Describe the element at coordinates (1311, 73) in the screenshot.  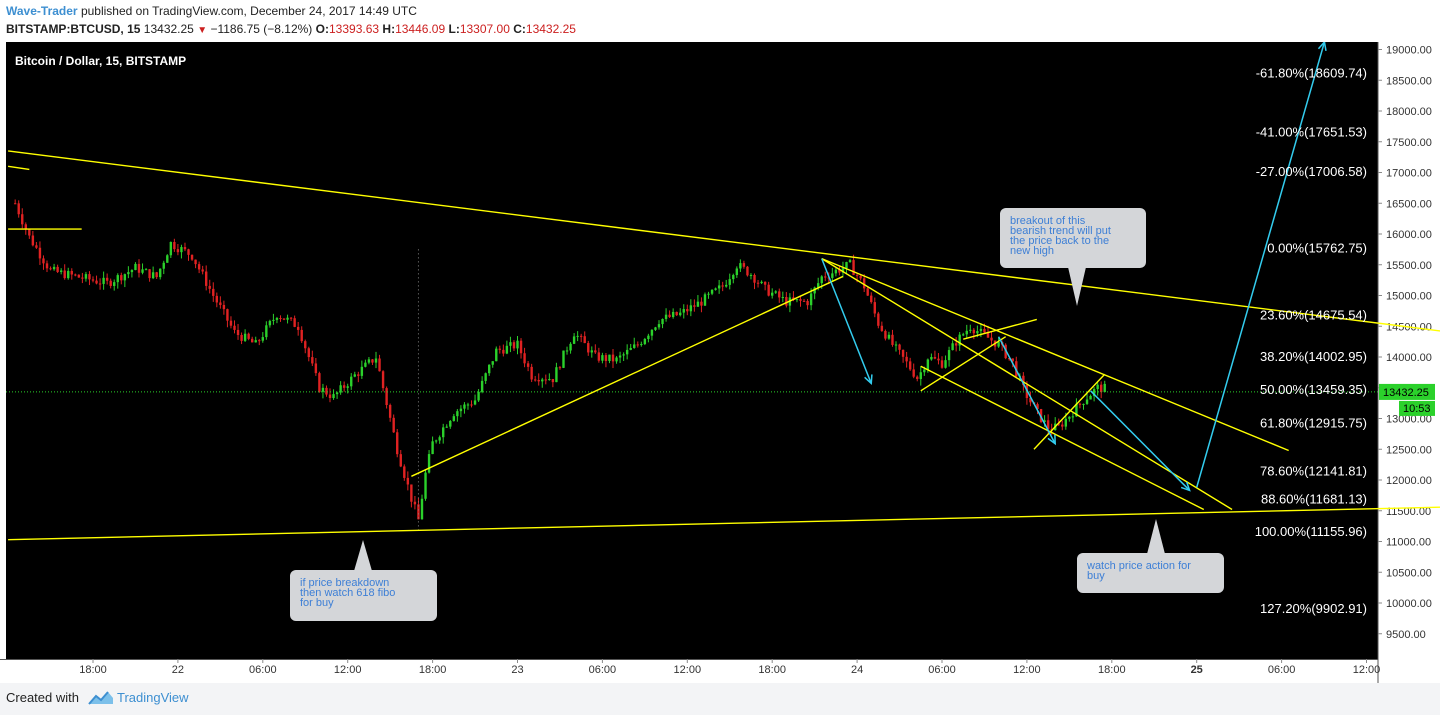
I see `fib-level-label: -61.80%(18609.74)` at that location.